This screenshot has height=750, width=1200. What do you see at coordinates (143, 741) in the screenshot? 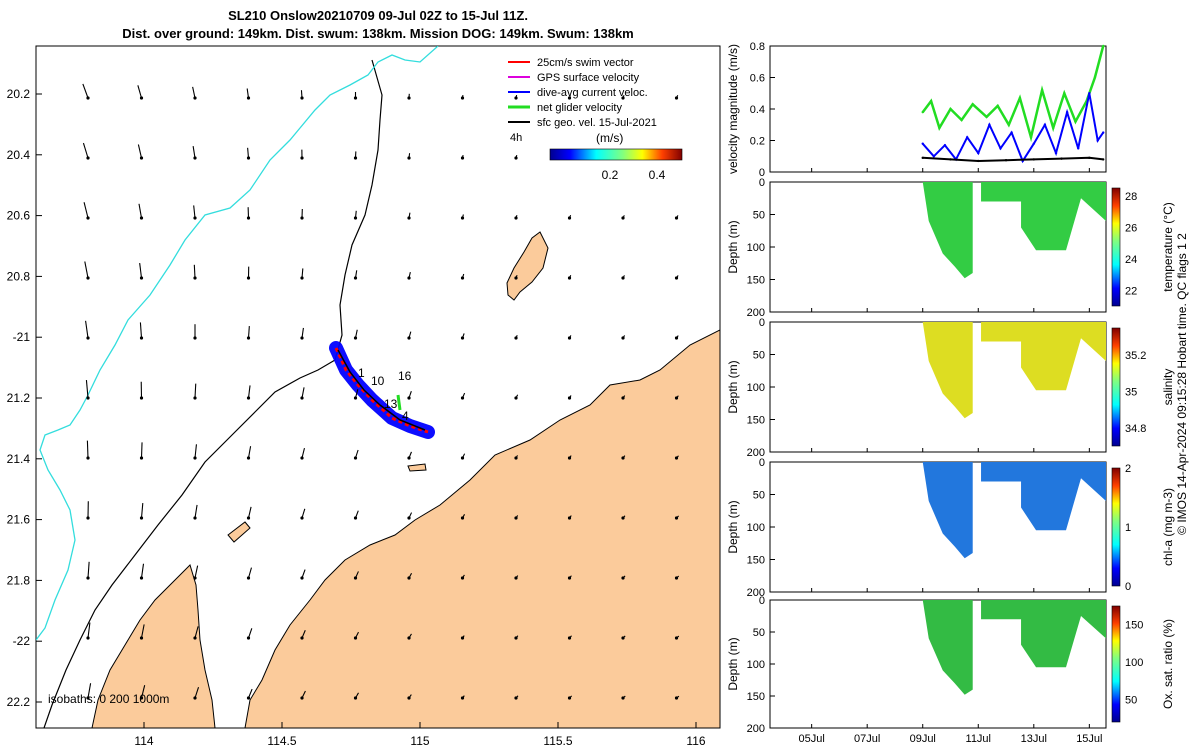
I see `map-xtick-label: 114` at bounding box center [143, 741].